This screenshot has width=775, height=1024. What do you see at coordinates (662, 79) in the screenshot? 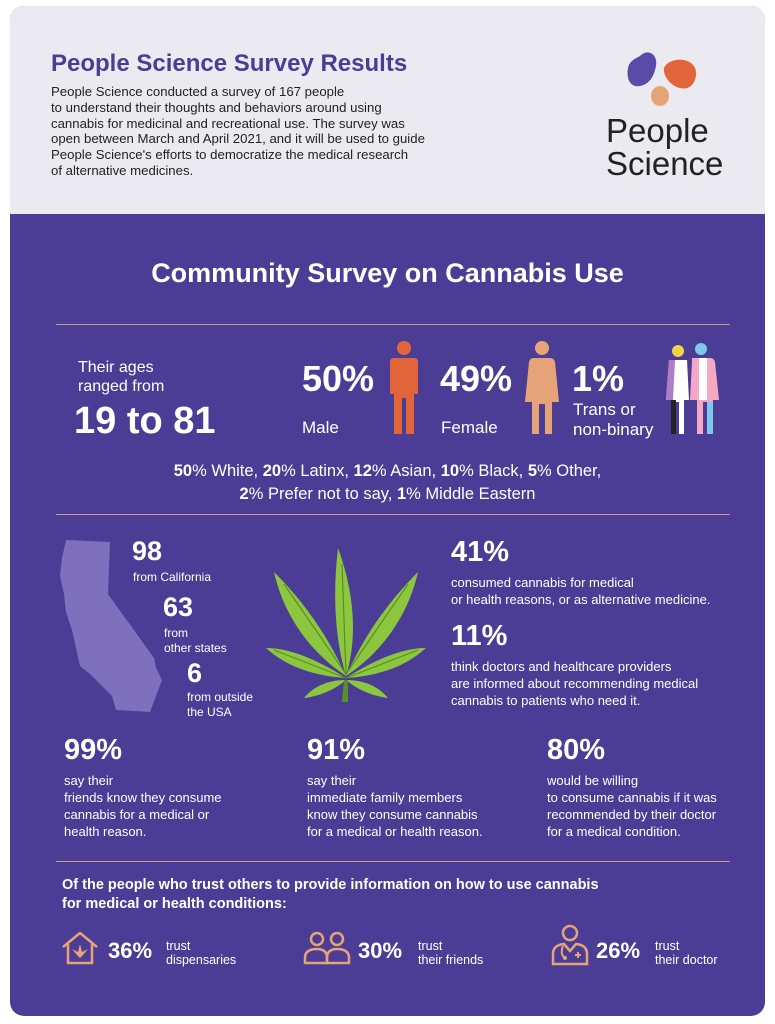
I see `people-science-logo-icon` at bounding box center [662, 79].